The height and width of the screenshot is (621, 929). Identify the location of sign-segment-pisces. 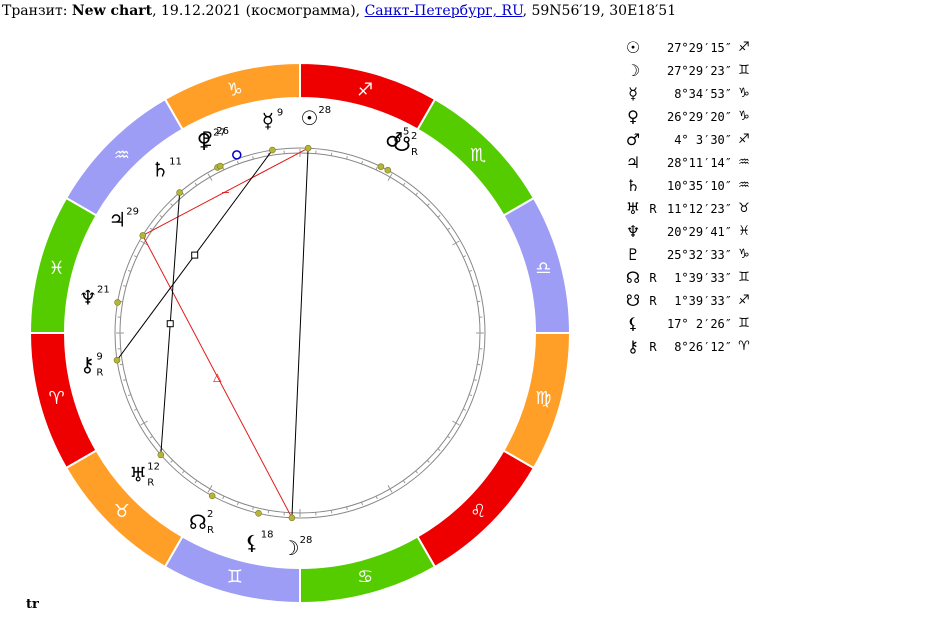
(63, 265).